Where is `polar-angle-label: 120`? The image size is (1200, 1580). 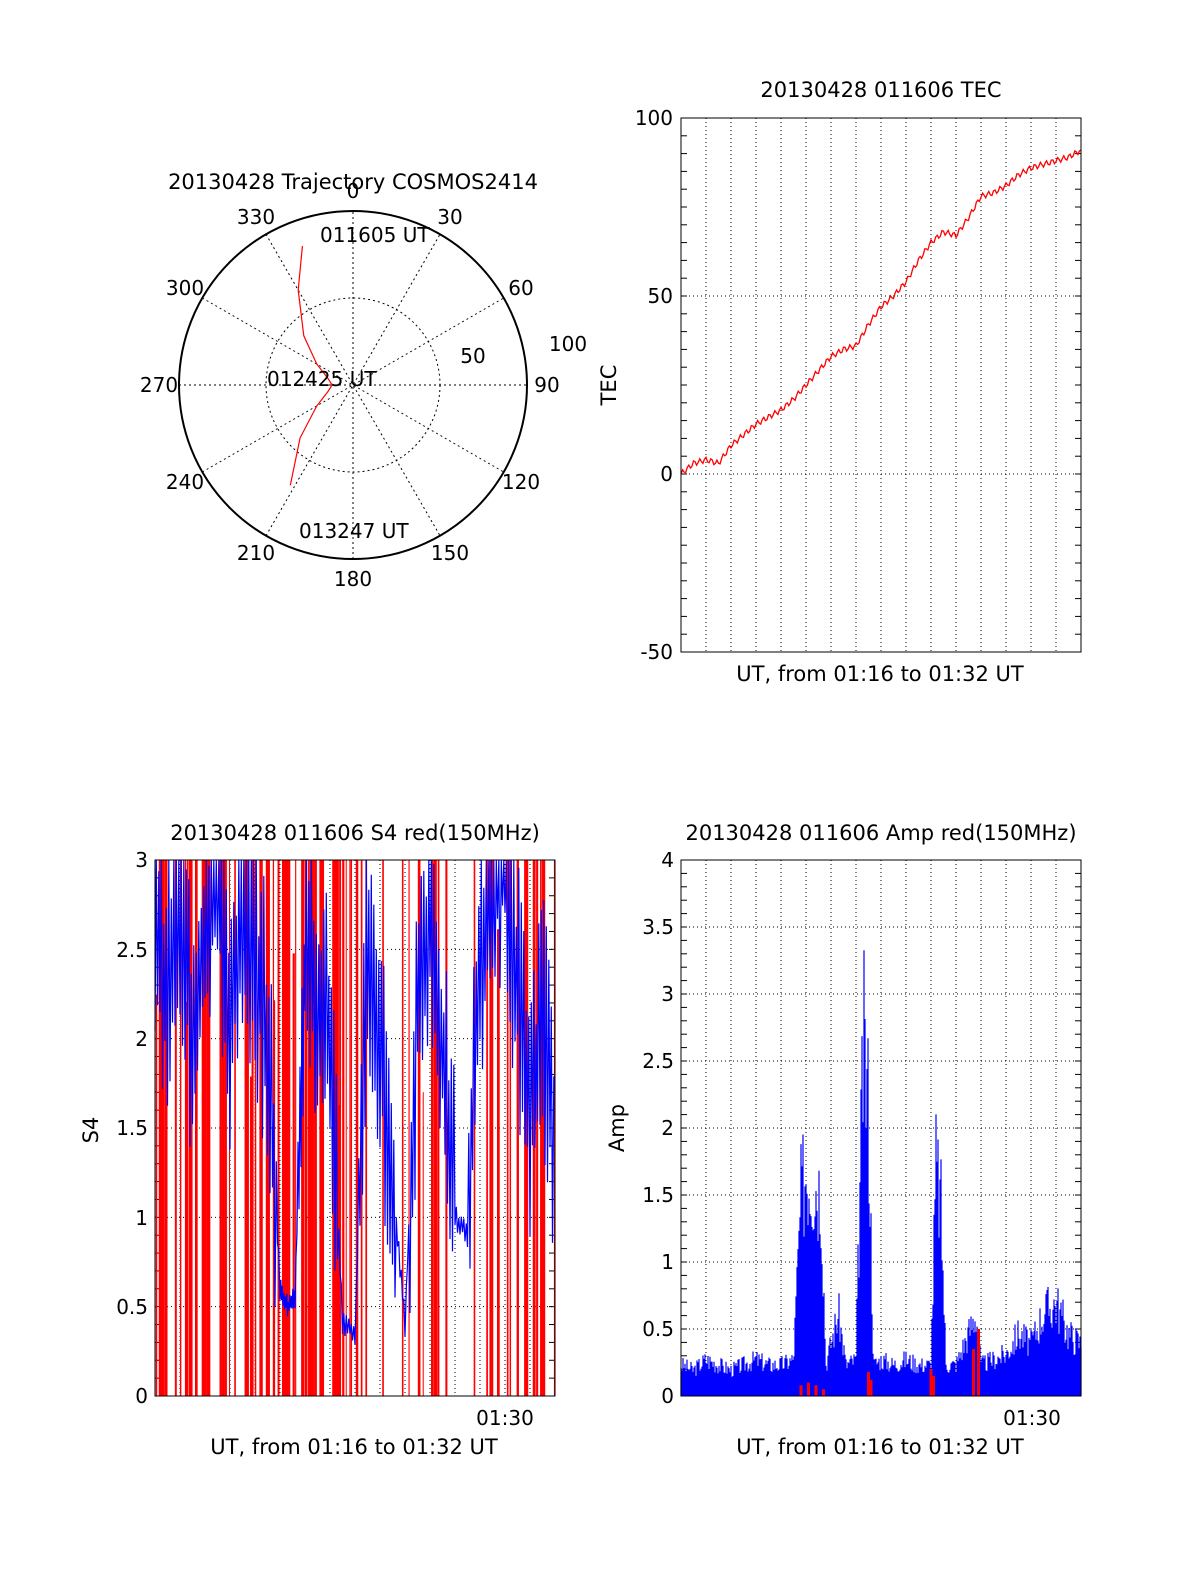 polar-angle-label: 120 is located at coordinates (521, 482).